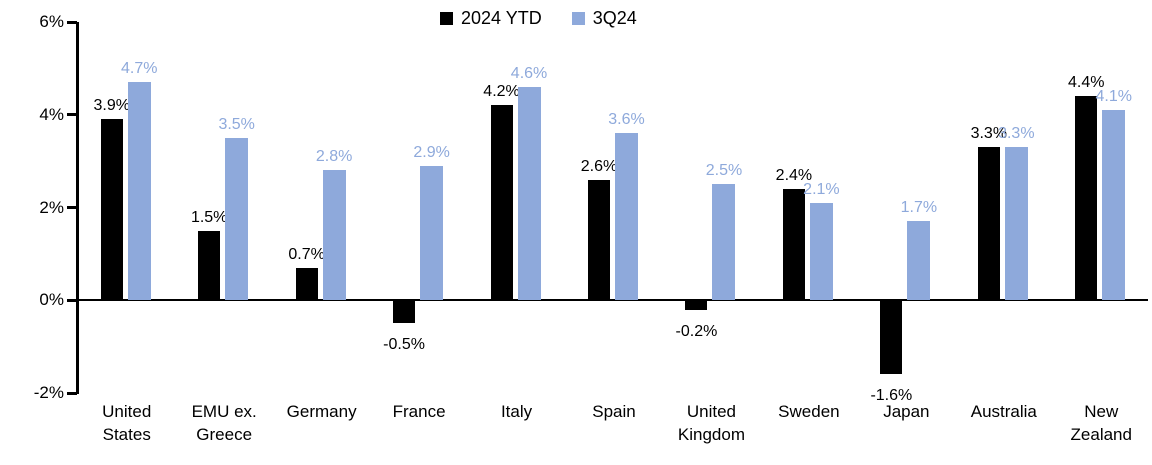  I want to click on value-label-2024-ytd-spain: 2.6%, so click(599, 166).